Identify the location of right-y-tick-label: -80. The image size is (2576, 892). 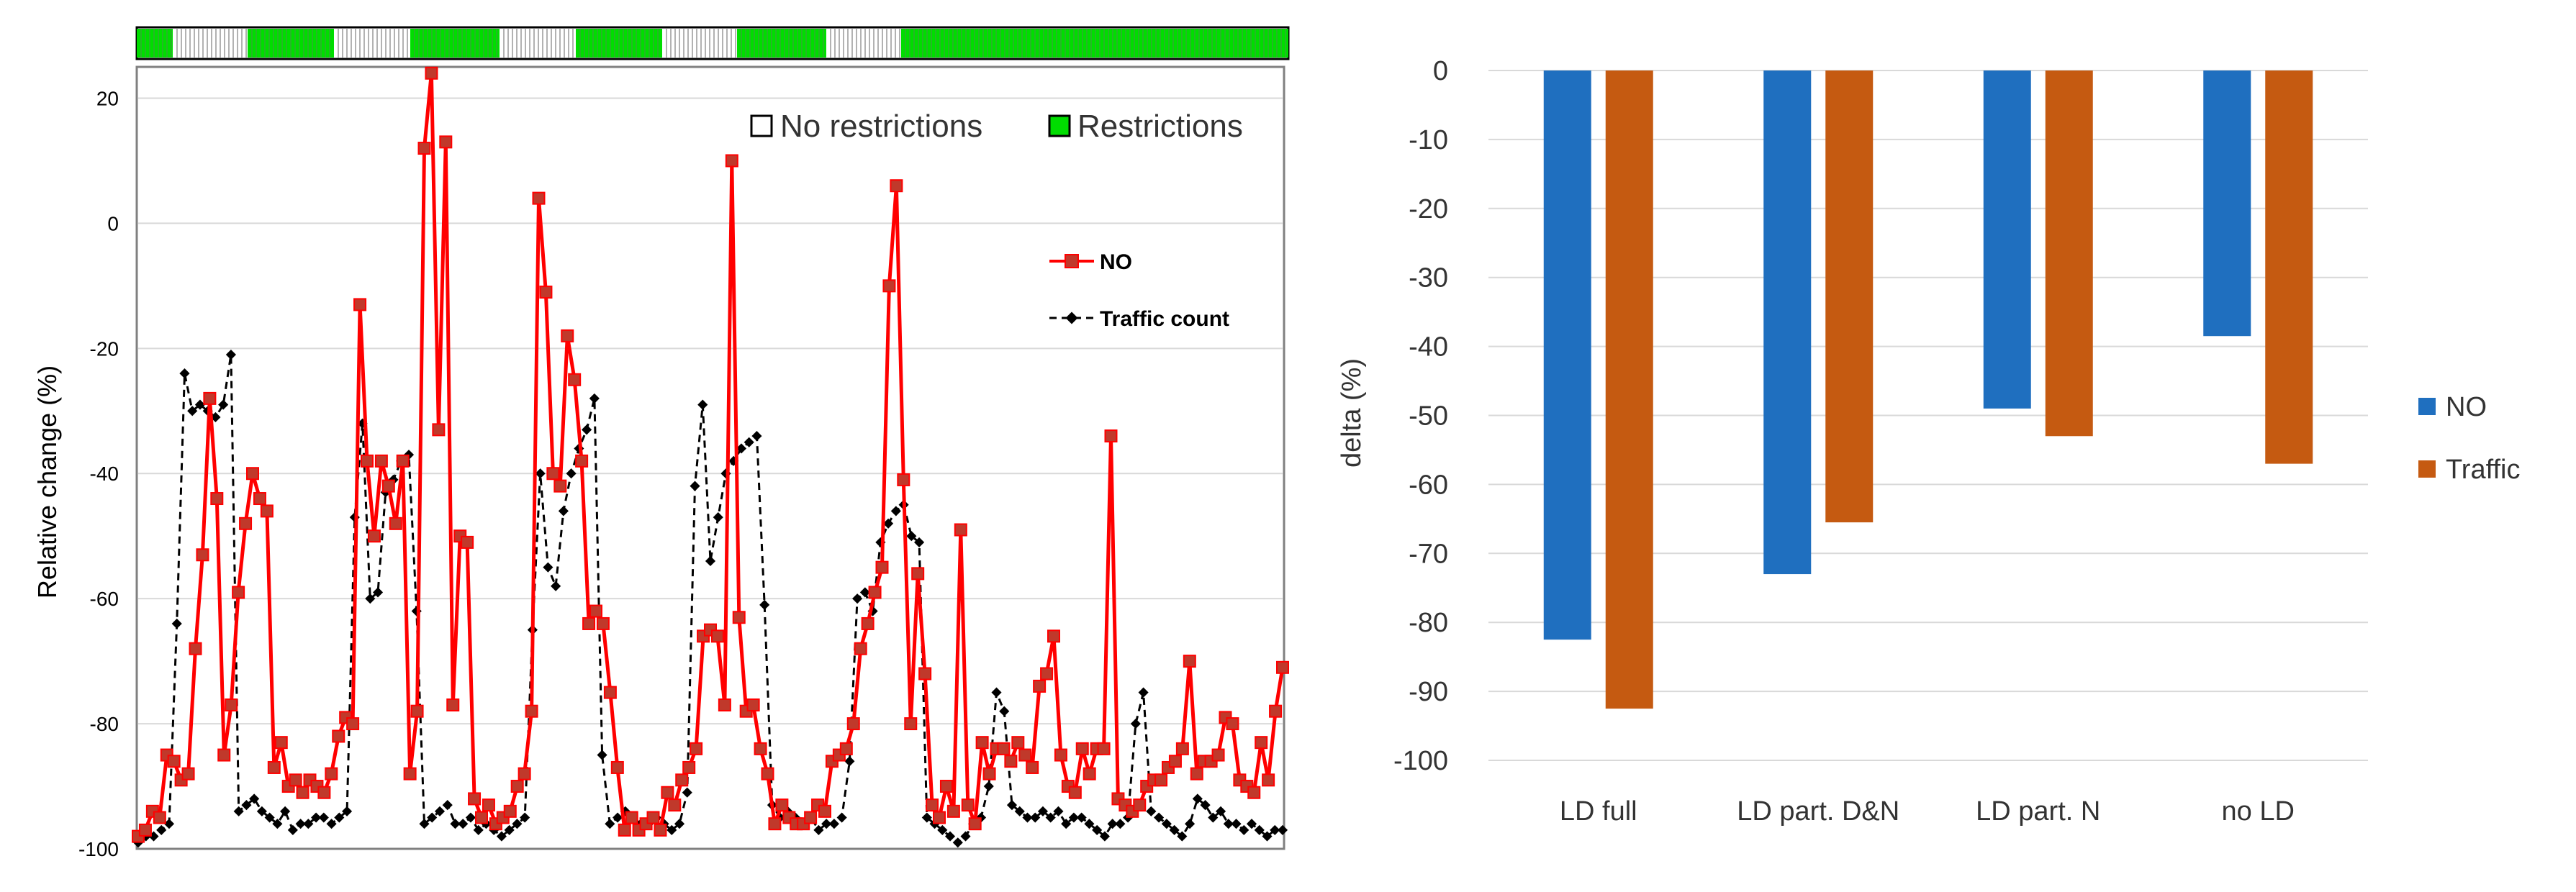
(1428, 623).